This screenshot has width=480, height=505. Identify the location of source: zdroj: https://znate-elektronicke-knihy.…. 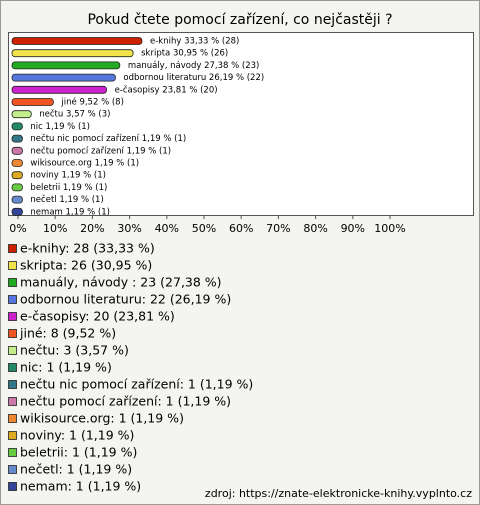
(338, 493).